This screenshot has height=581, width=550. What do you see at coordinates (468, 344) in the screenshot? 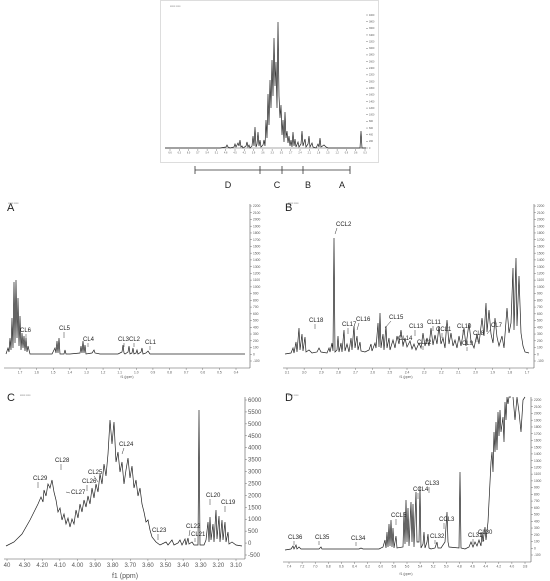
I see `annotation-cl9: CL9` at bounding box center [468, 344].